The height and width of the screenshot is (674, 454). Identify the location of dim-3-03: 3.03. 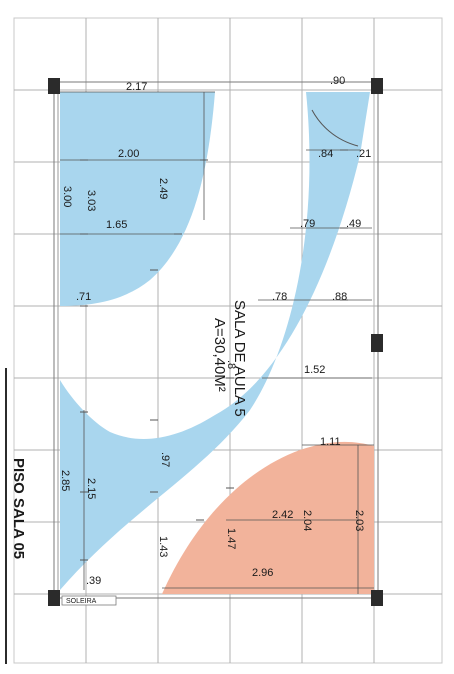
(91, 200).